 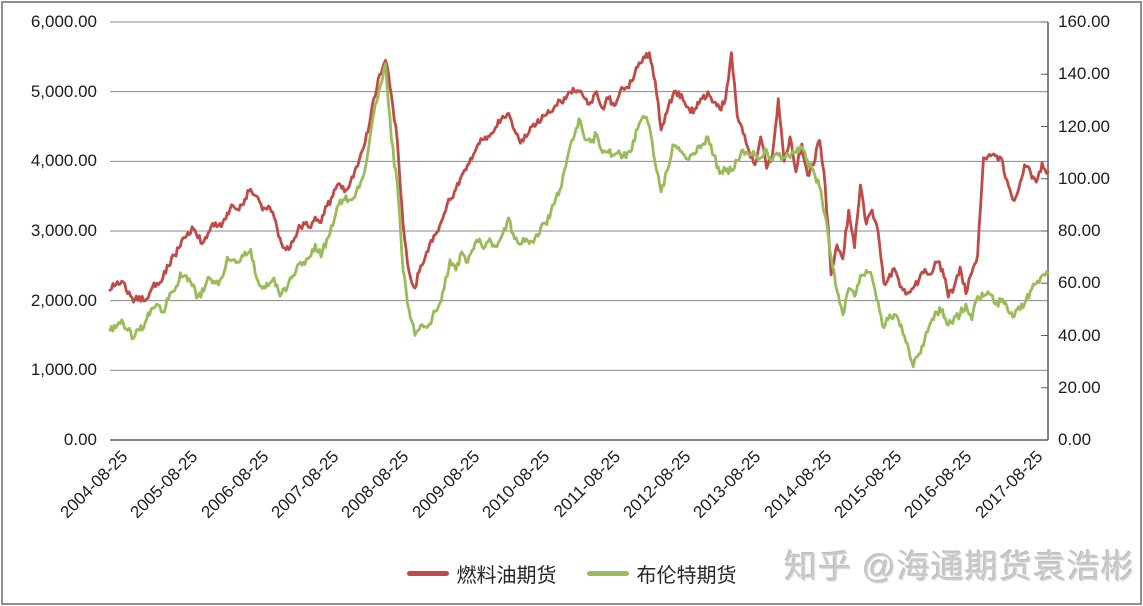 I want to click on y-axis-right-tick-label: 140.00, so click(x=1084, y=74).